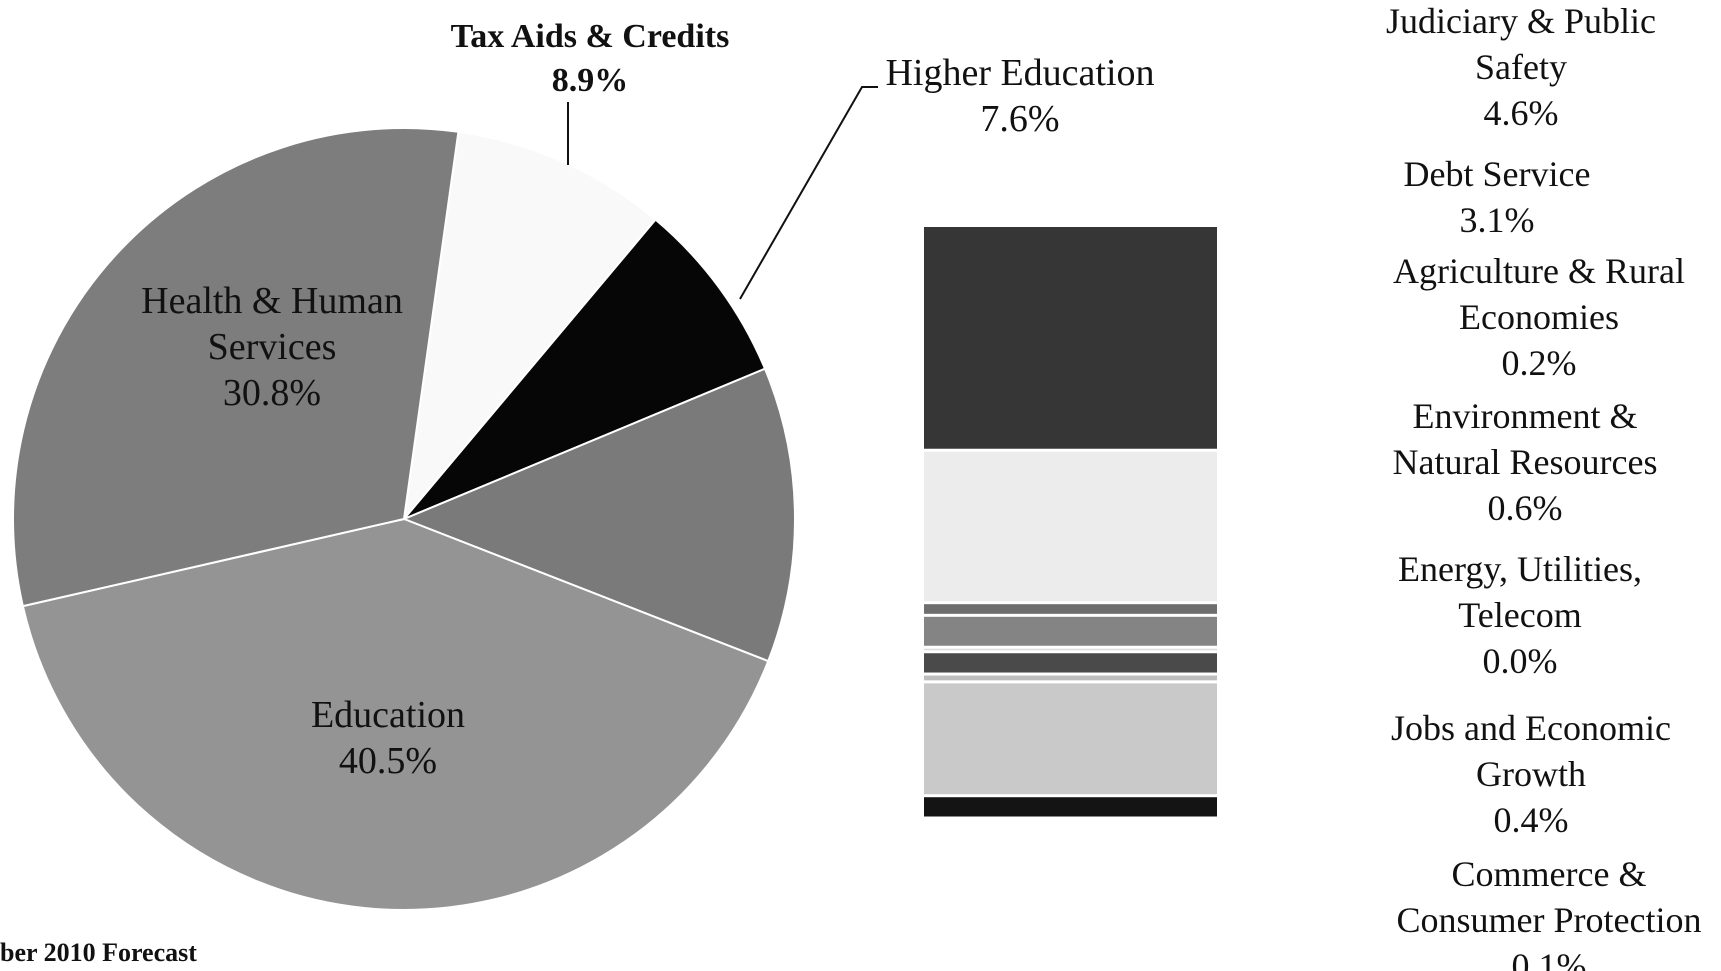 This screenshot has width=1721, height=971. Describe the element at coordinates (1539, 317) in the screenshot. I see `bar-label-agriculture-rural-economies: Agriculture & Rural Economies 0.2%` at that location.